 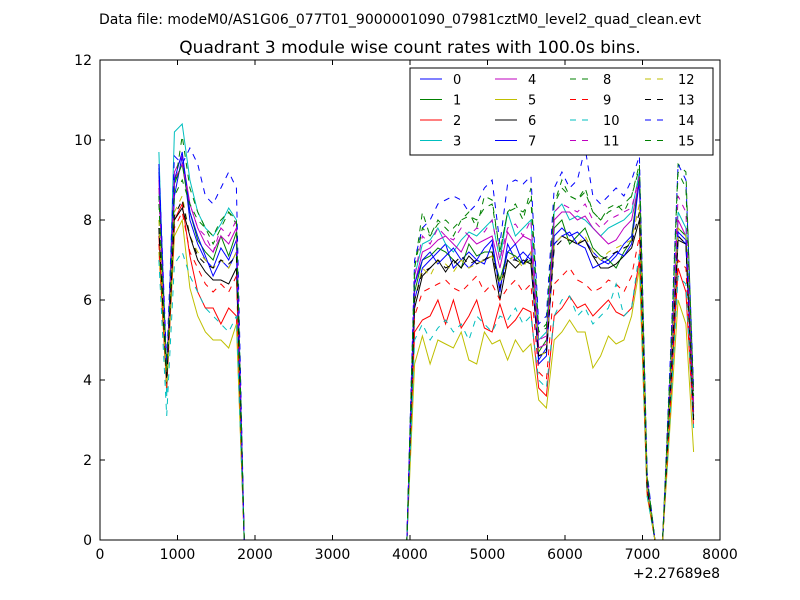 What do you see at coordinates (686, 142) in the screenshot?
I see `legend-label-15: 15` at bounding box center [686, 142].